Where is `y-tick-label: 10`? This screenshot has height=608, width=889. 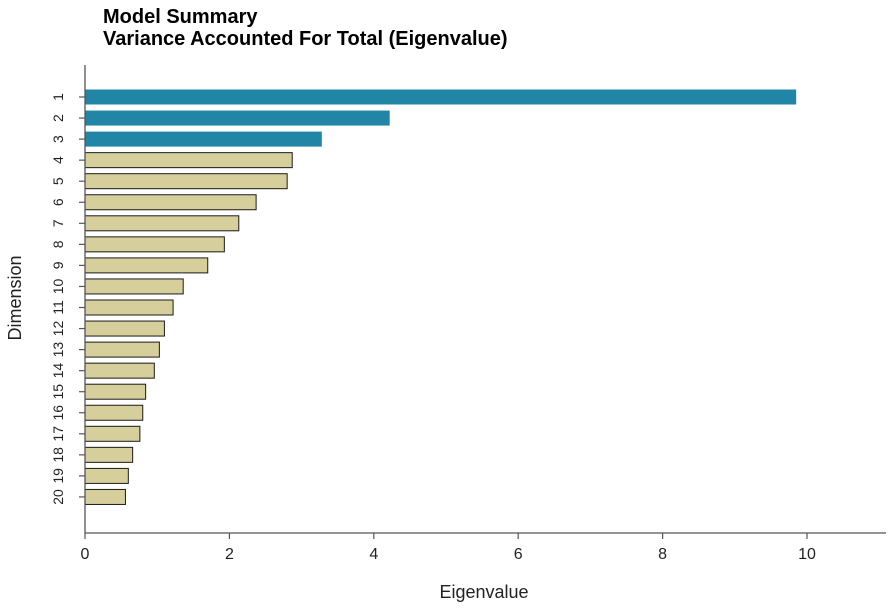 y-tick-label: 10 is located at coordinates (58, 286).